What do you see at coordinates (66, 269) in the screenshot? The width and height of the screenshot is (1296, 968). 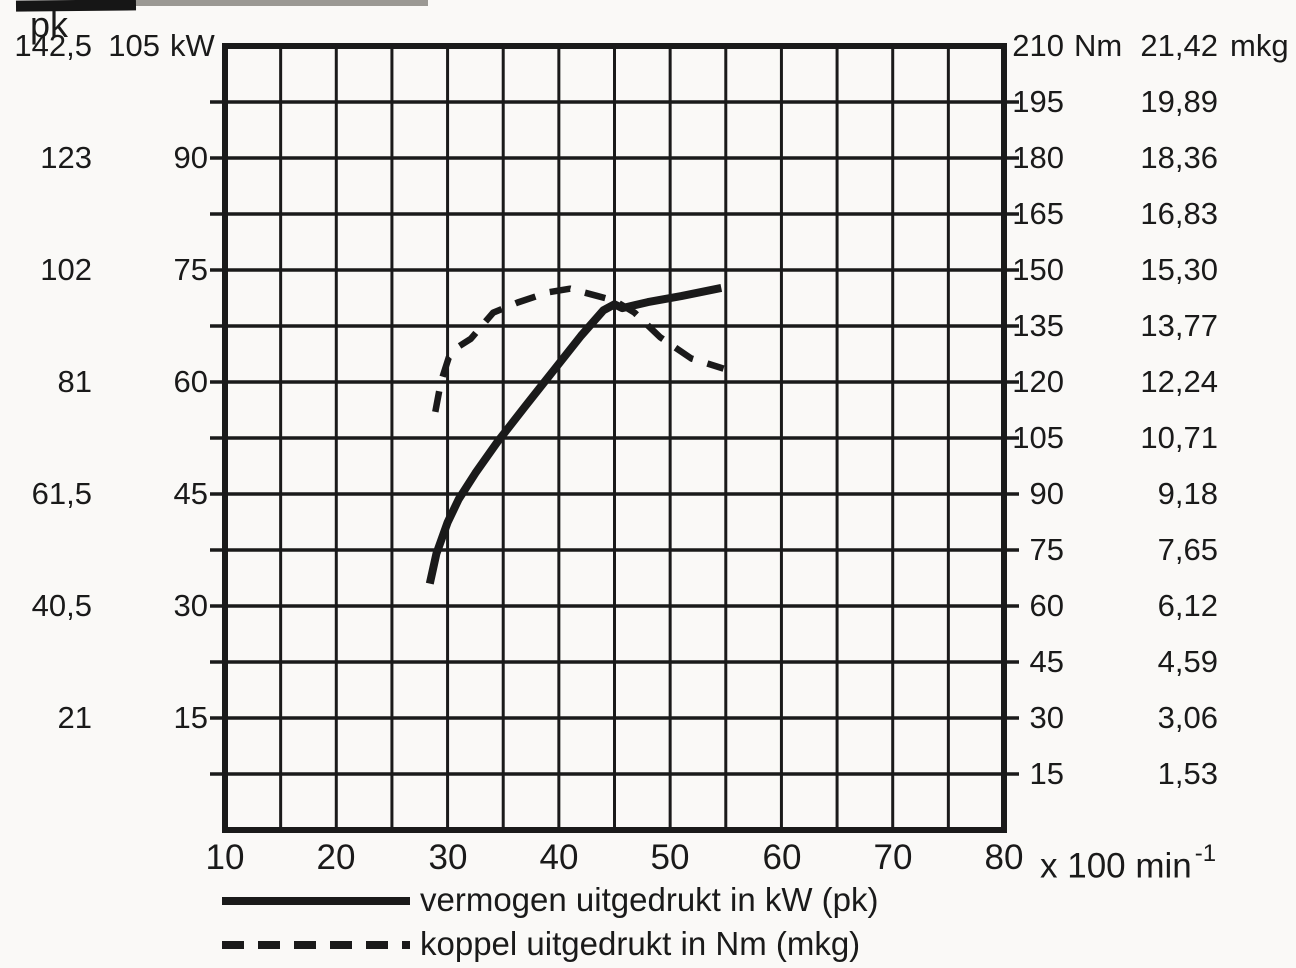 I see `pk-tick-label: 102` at bounding box center [66, 269].